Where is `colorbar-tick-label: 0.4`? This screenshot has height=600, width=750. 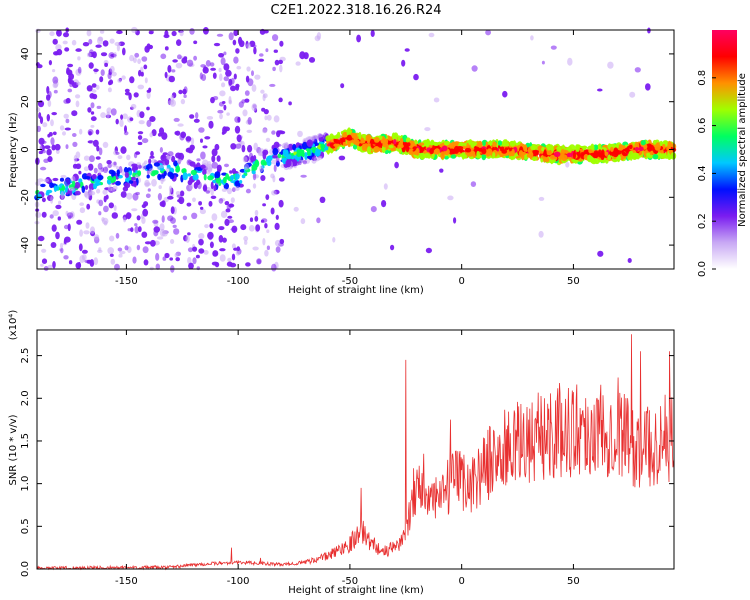
colorbar-tick-label: 0.4 is located at coordinates (702, 173).